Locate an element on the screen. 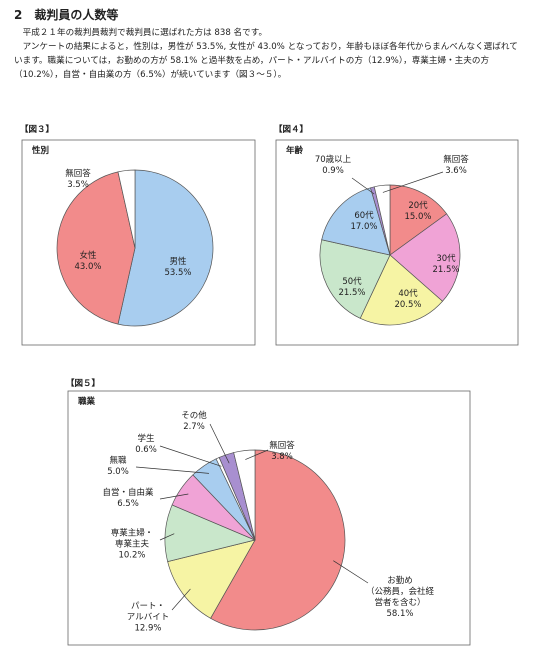 This screenshot has width=538, height=657. slice-value: 3.6% is located at coordinates (456, 171).